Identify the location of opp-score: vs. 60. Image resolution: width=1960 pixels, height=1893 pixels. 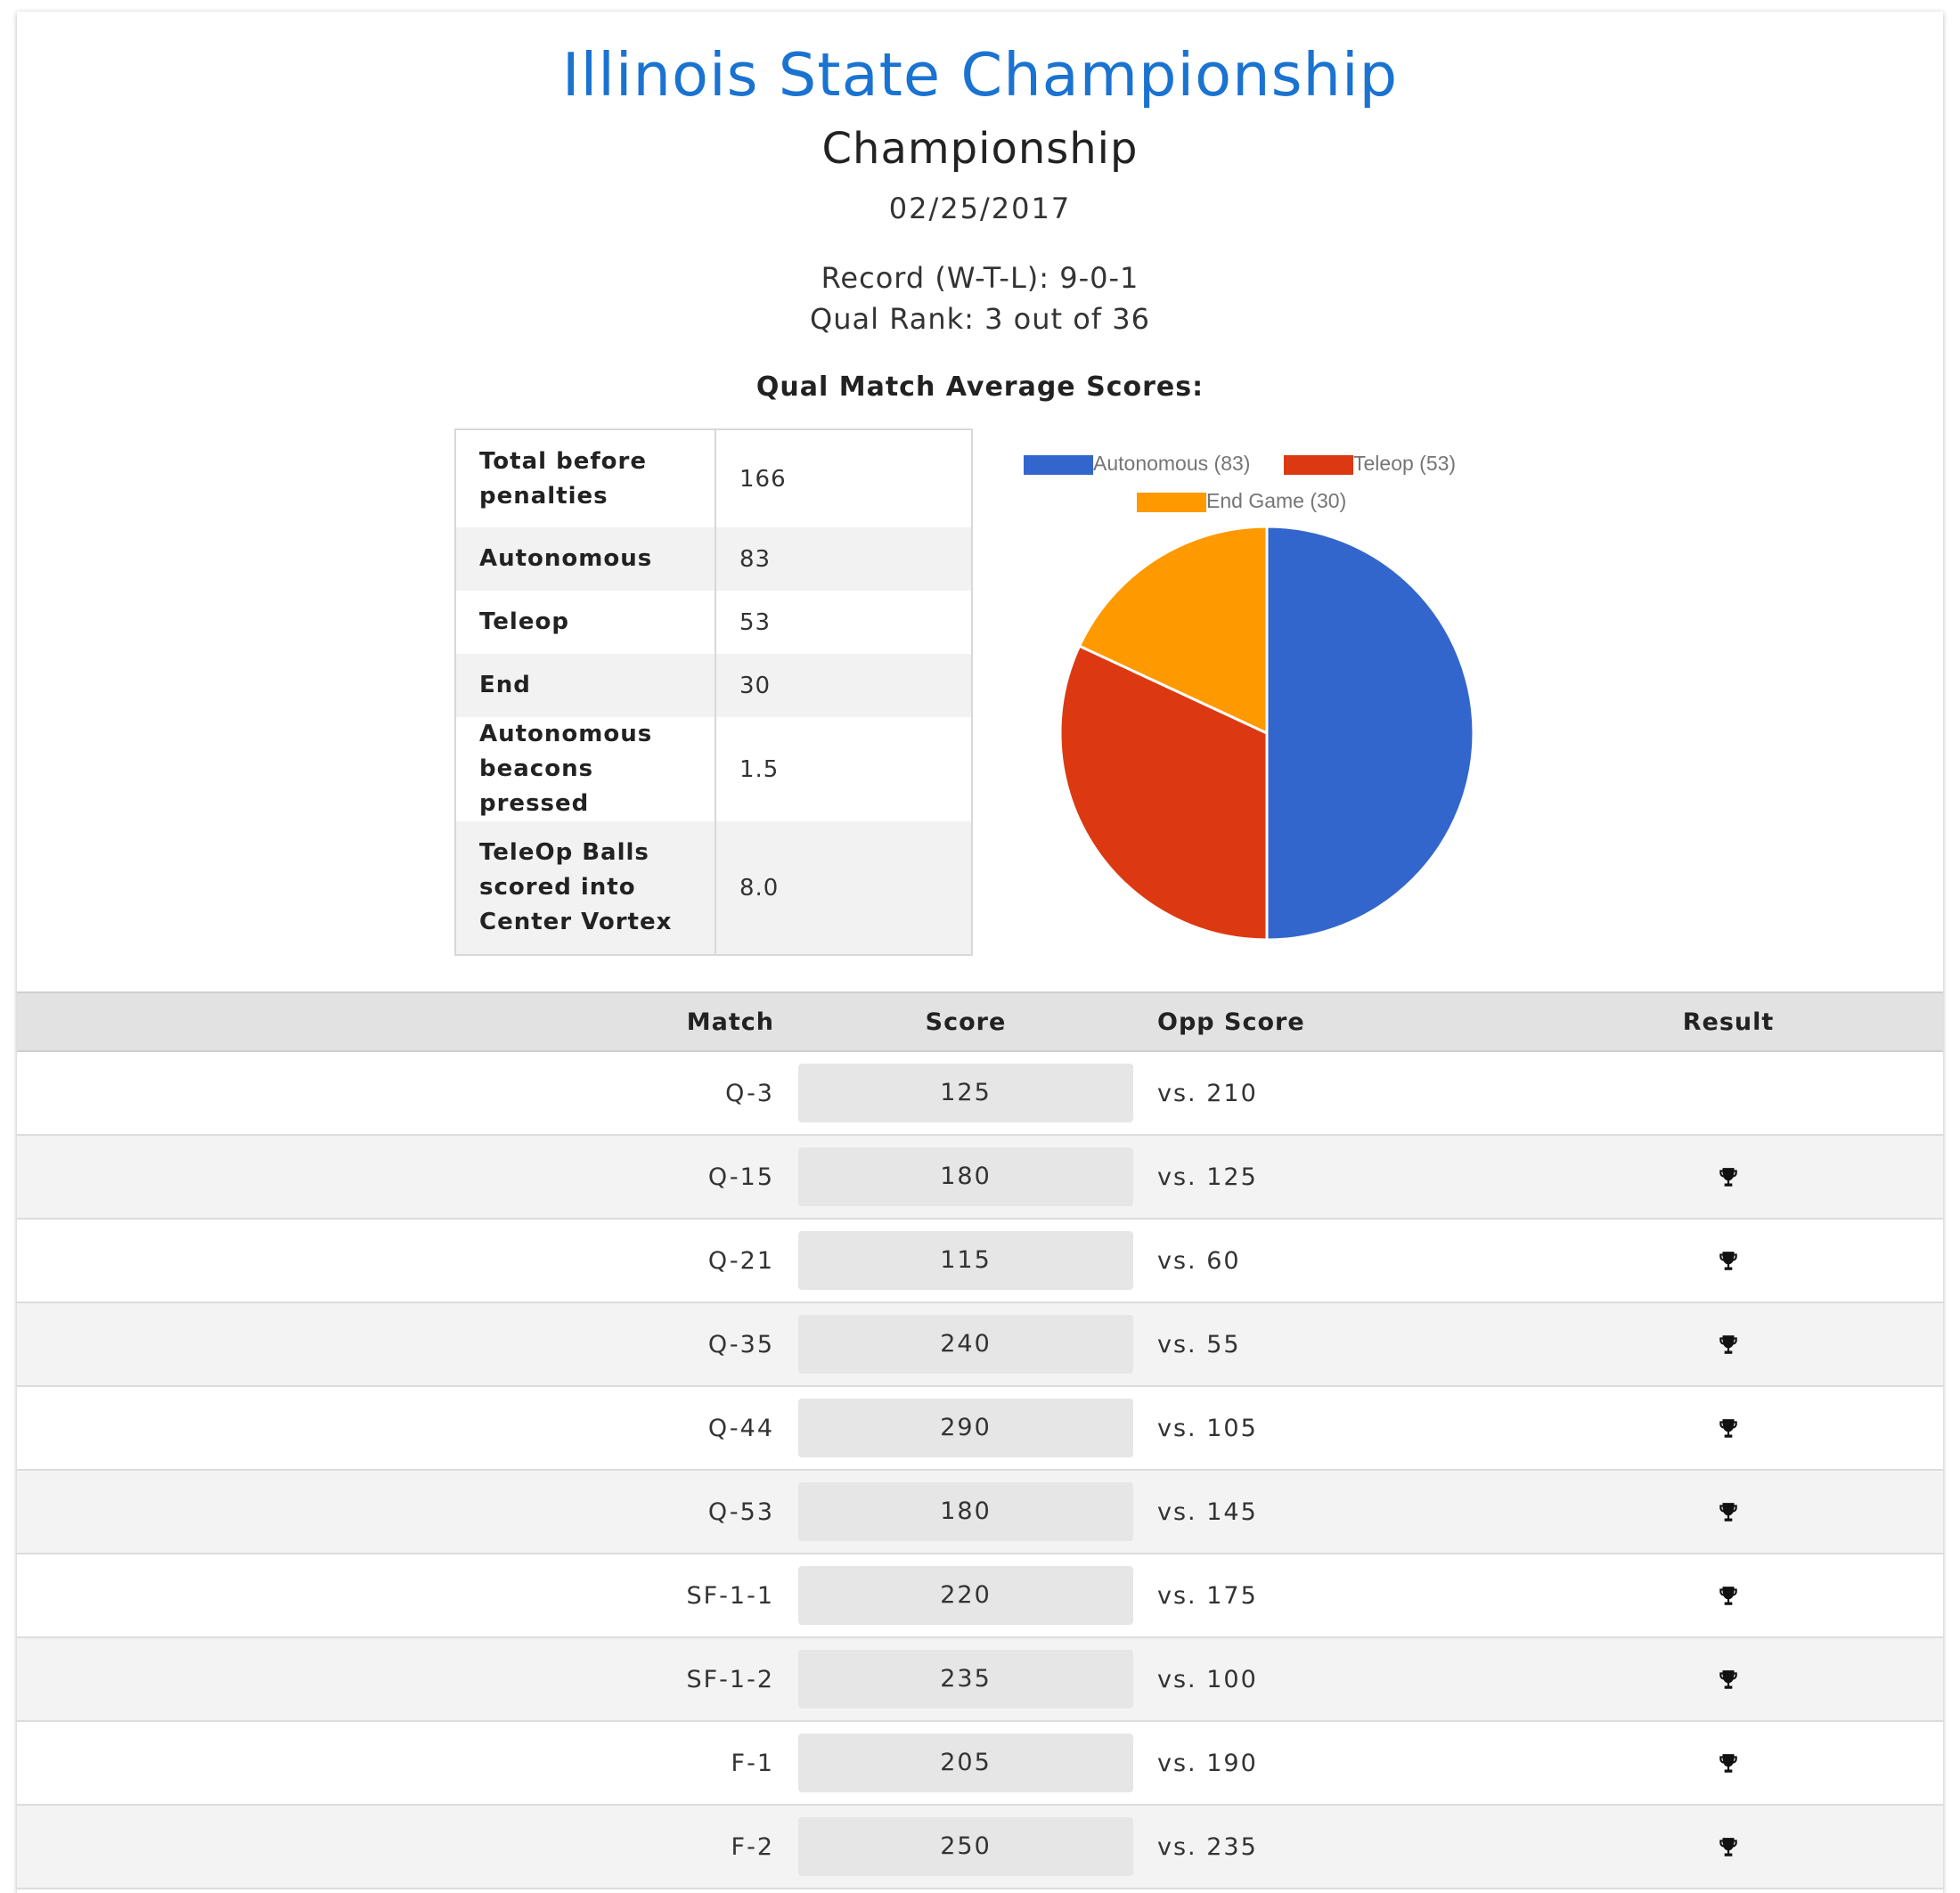
(1335, 1261).